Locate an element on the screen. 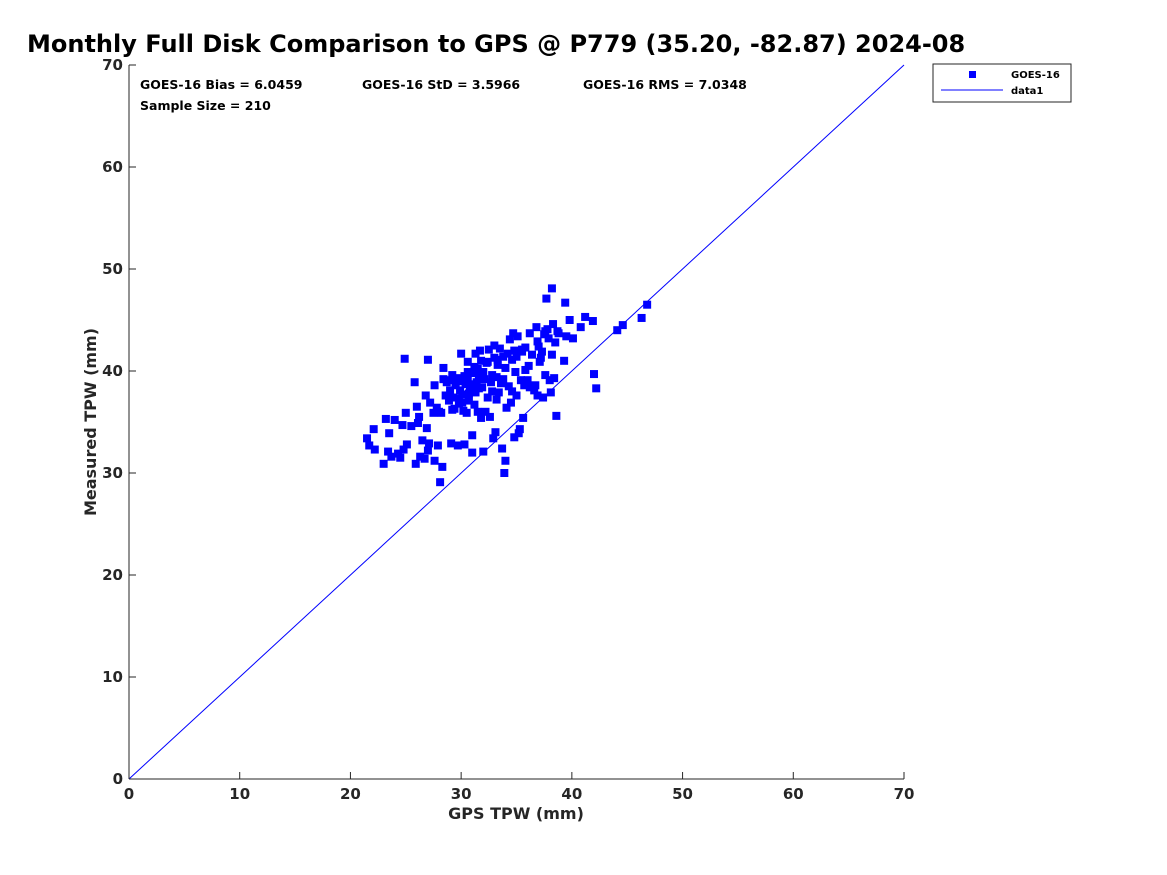 This screenshot has height=875, width=1167. legend-label-data1: data1 is located at coordinates (1027, 91).